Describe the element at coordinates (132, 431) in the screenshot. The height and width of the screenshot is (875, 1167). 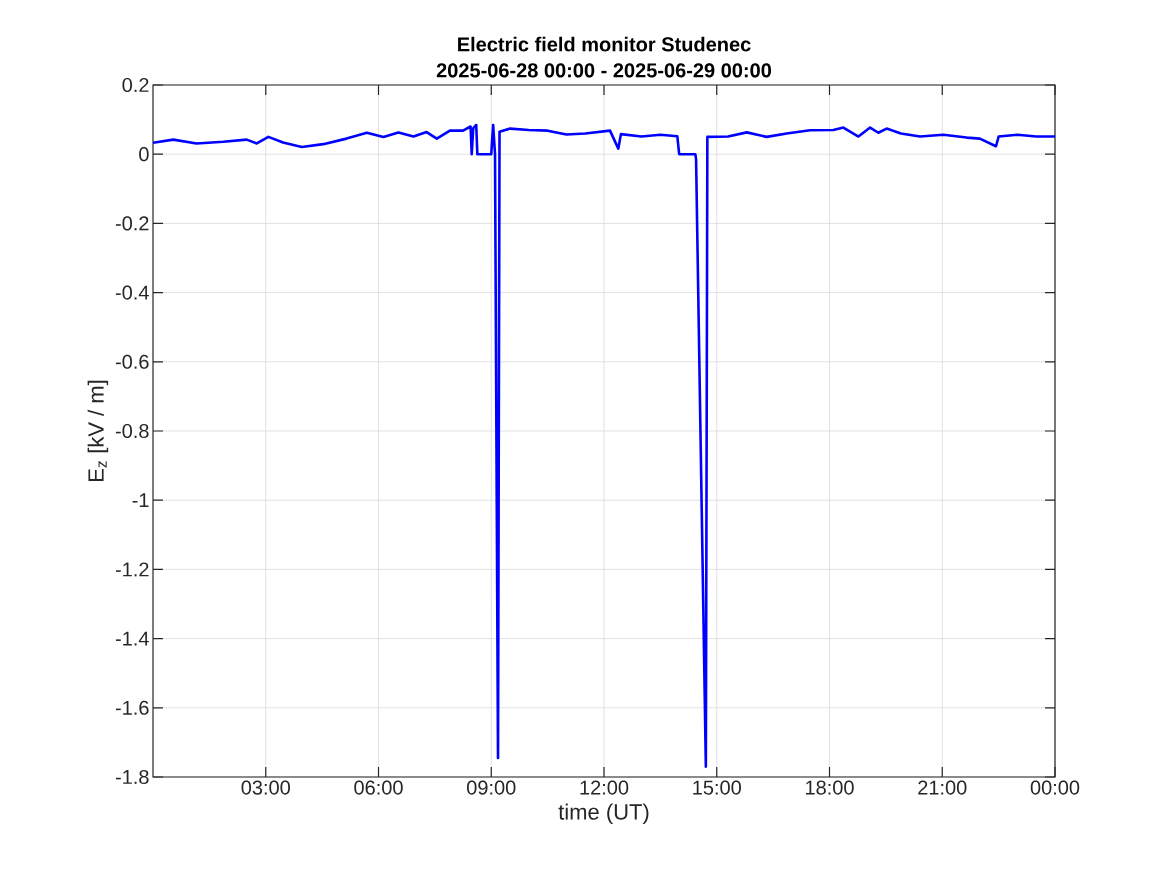
I see `y-tick-label: -0.8` at that location.